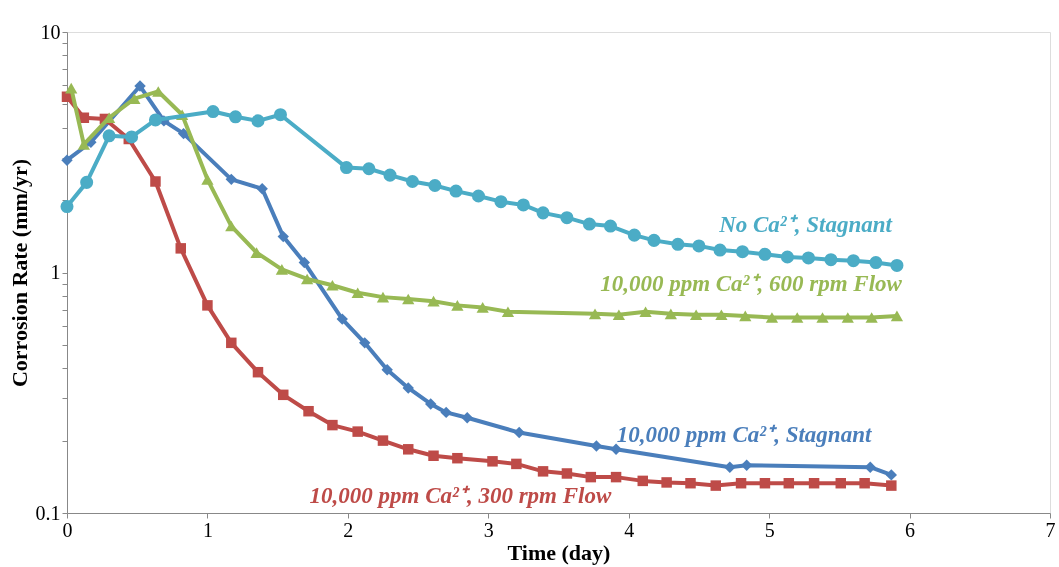 This screenshot has height=567, width=1059. I want to click on x-tick-label: 3, so click(488, 529).